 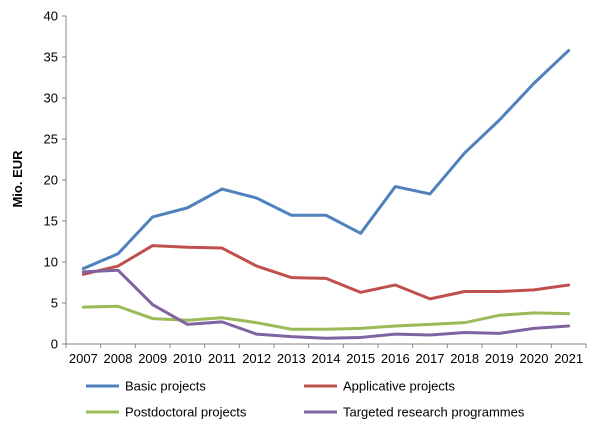 I want to click on y-tick-label: 35, so click(x=51, y=57).